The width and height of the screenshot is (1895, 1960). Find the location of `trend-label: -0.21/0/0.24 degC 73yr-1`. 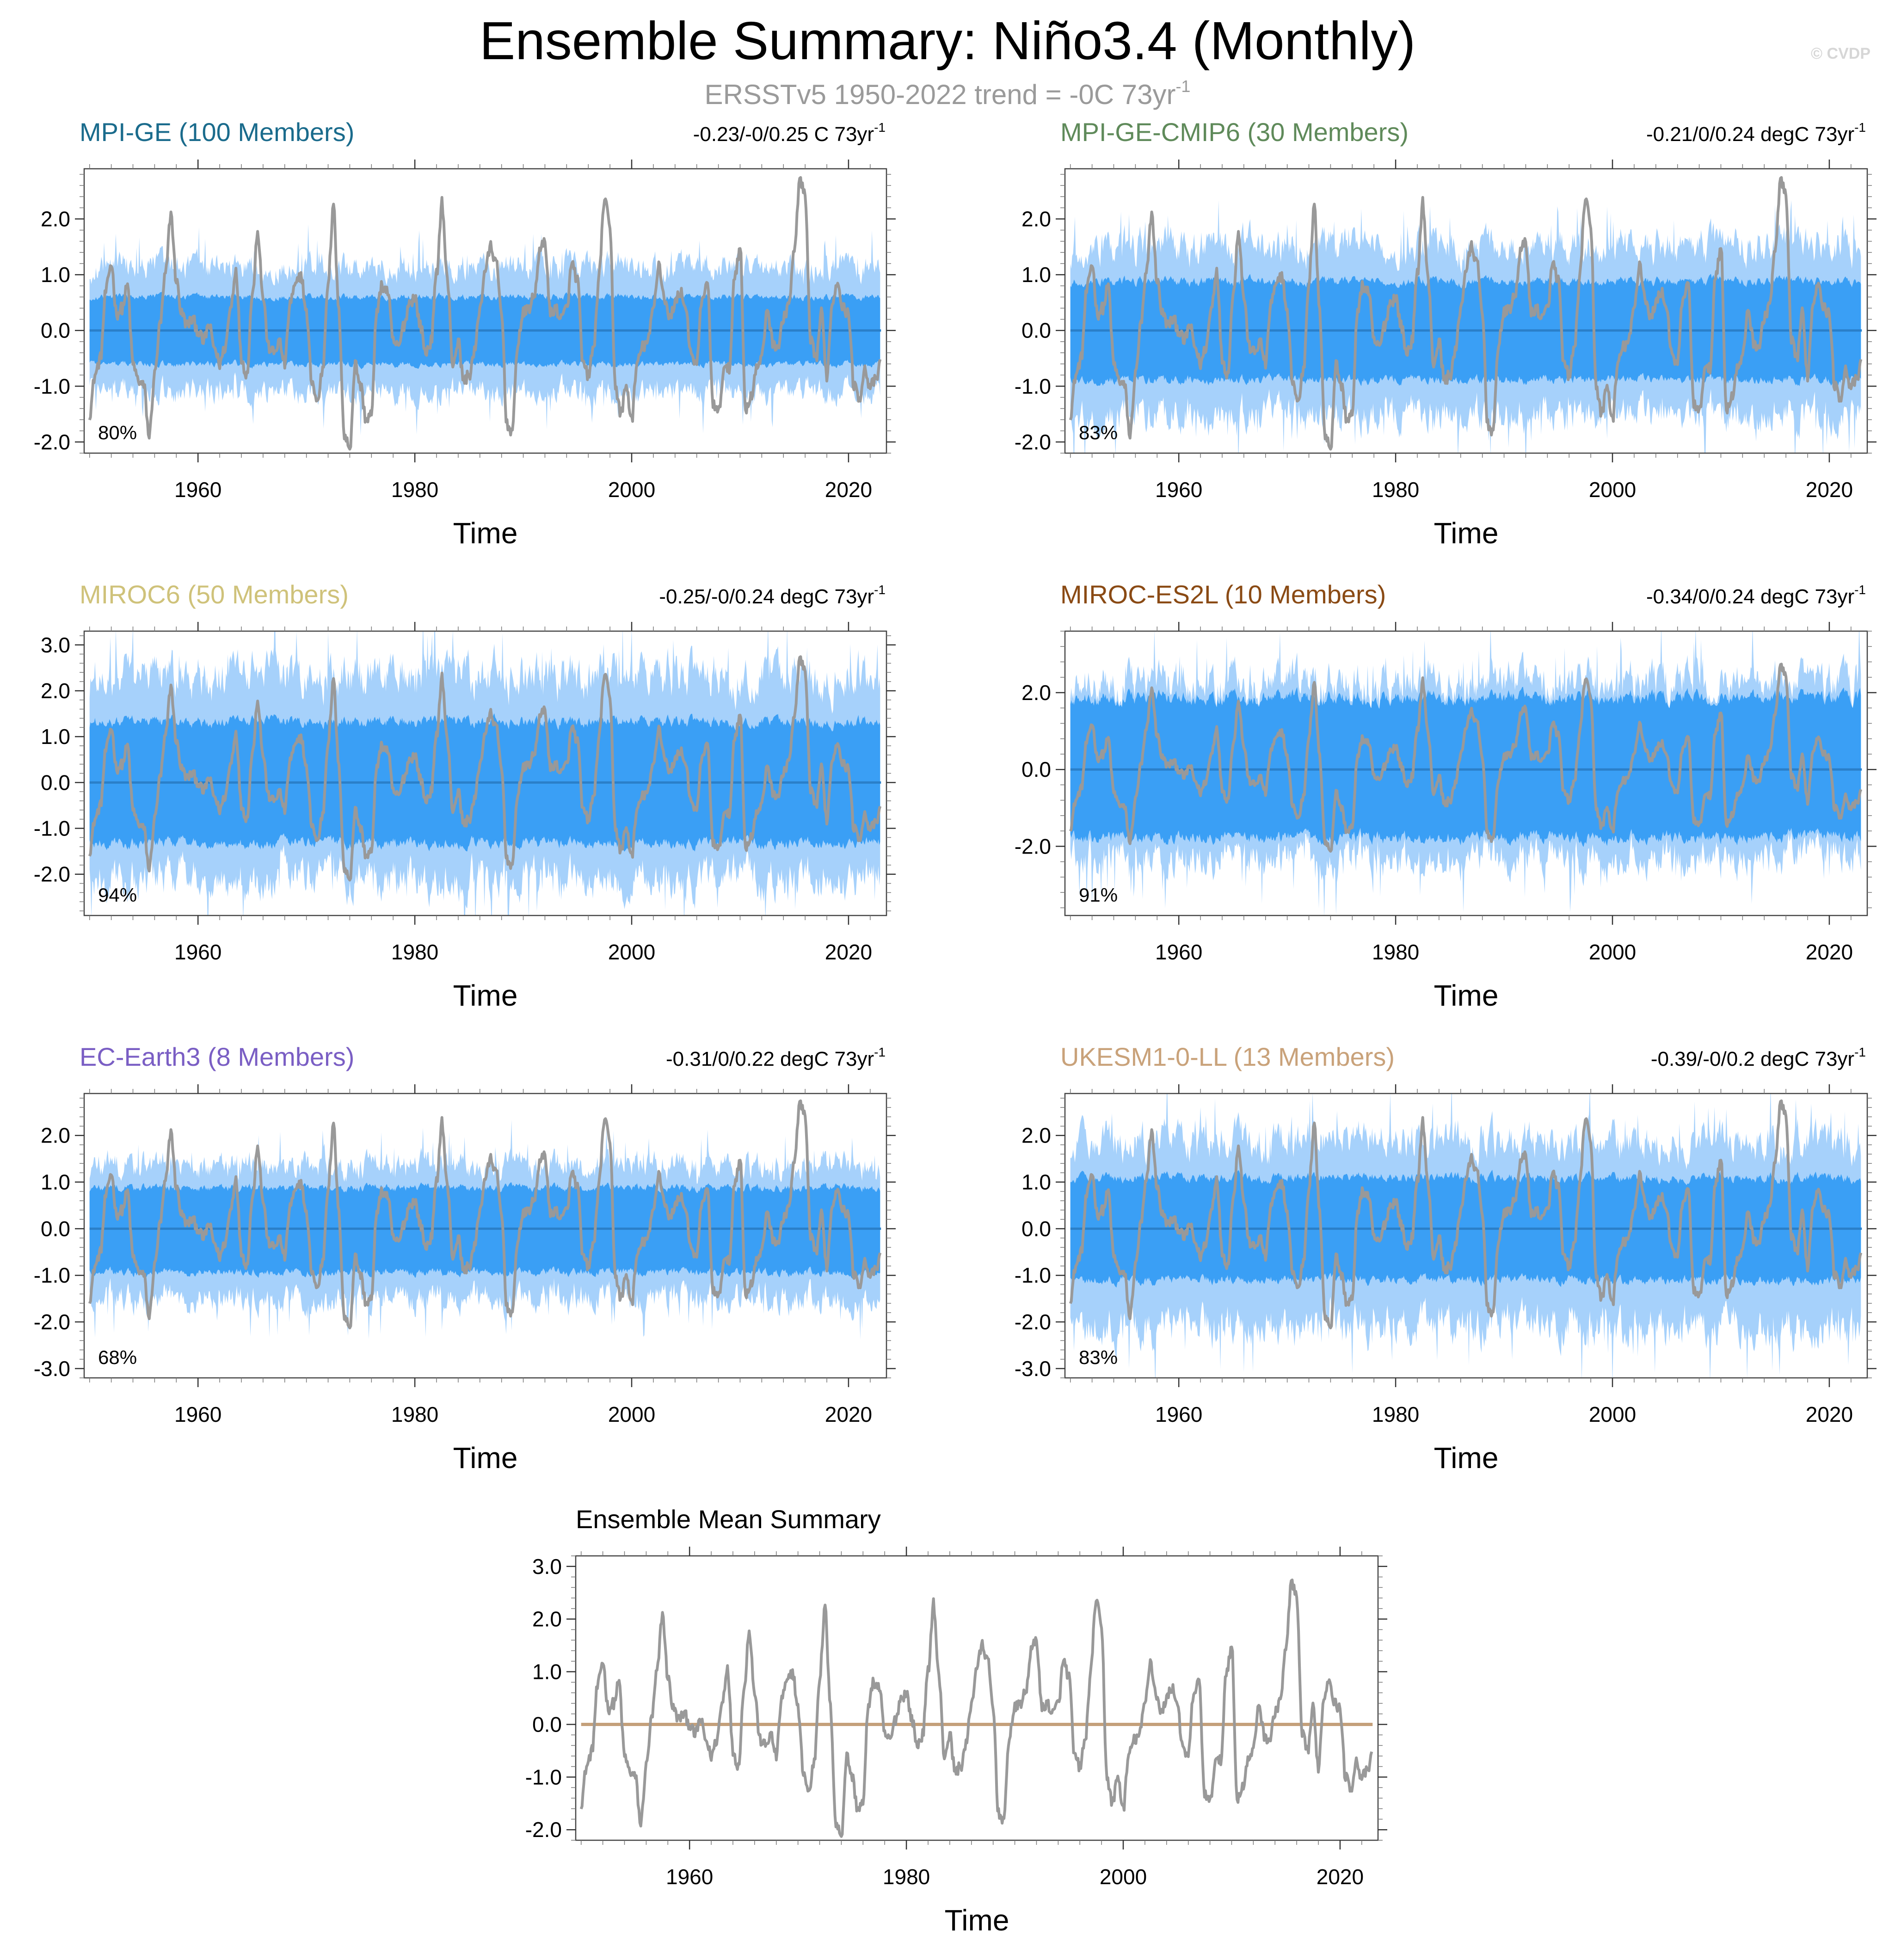

trend-label: -0.21/0/0.24 degC 73yr-1 is located at coordinates (1756, 133).